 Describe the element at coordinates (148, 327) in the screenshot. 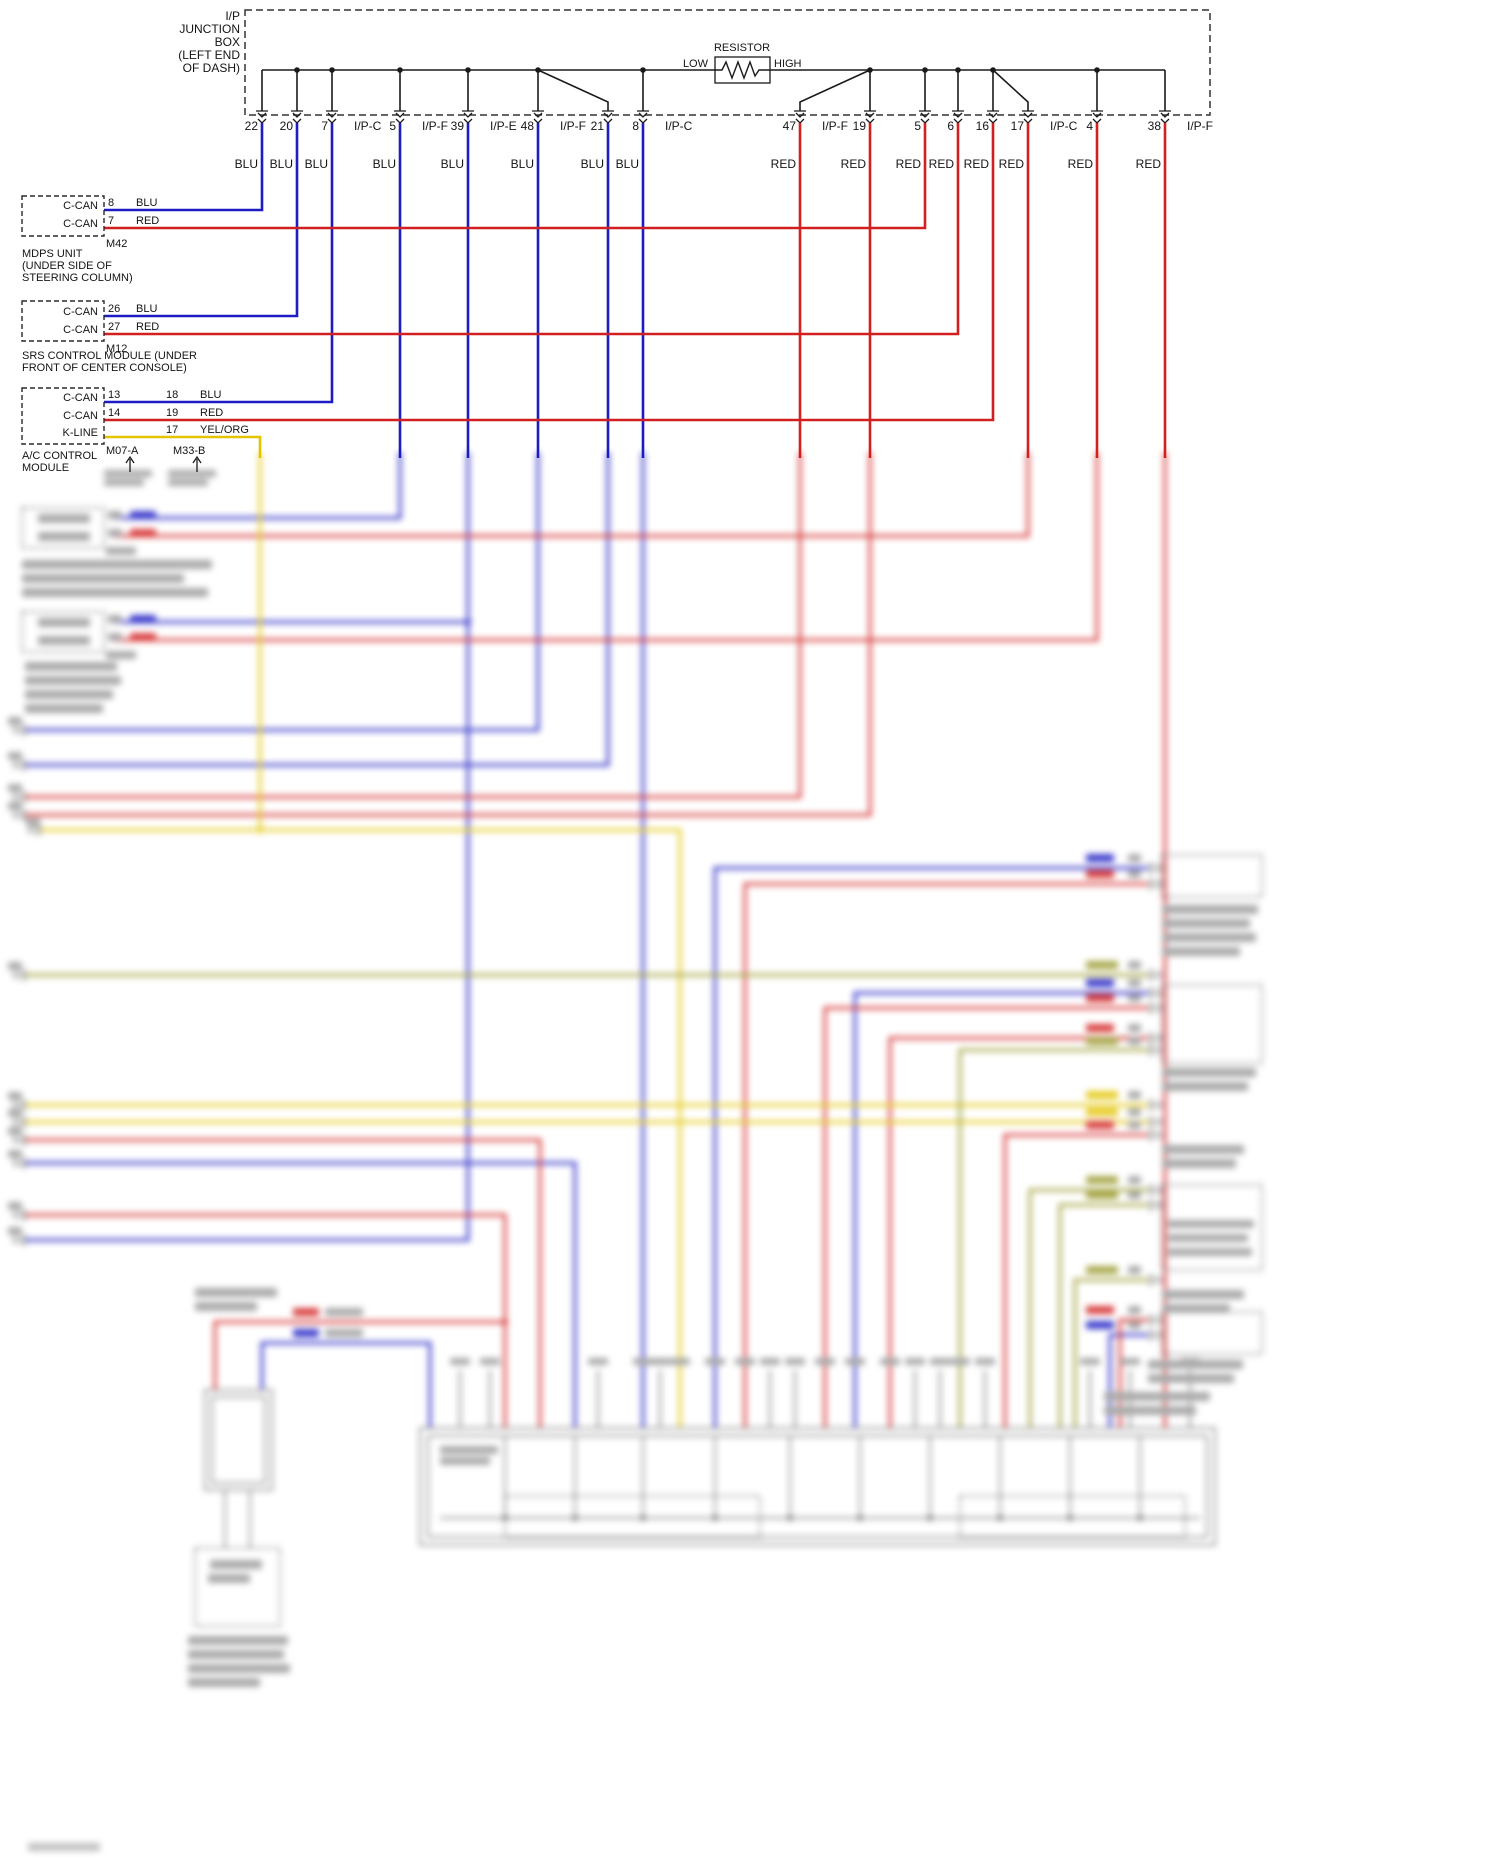

I see `srs-wire-color: RED` at that location.